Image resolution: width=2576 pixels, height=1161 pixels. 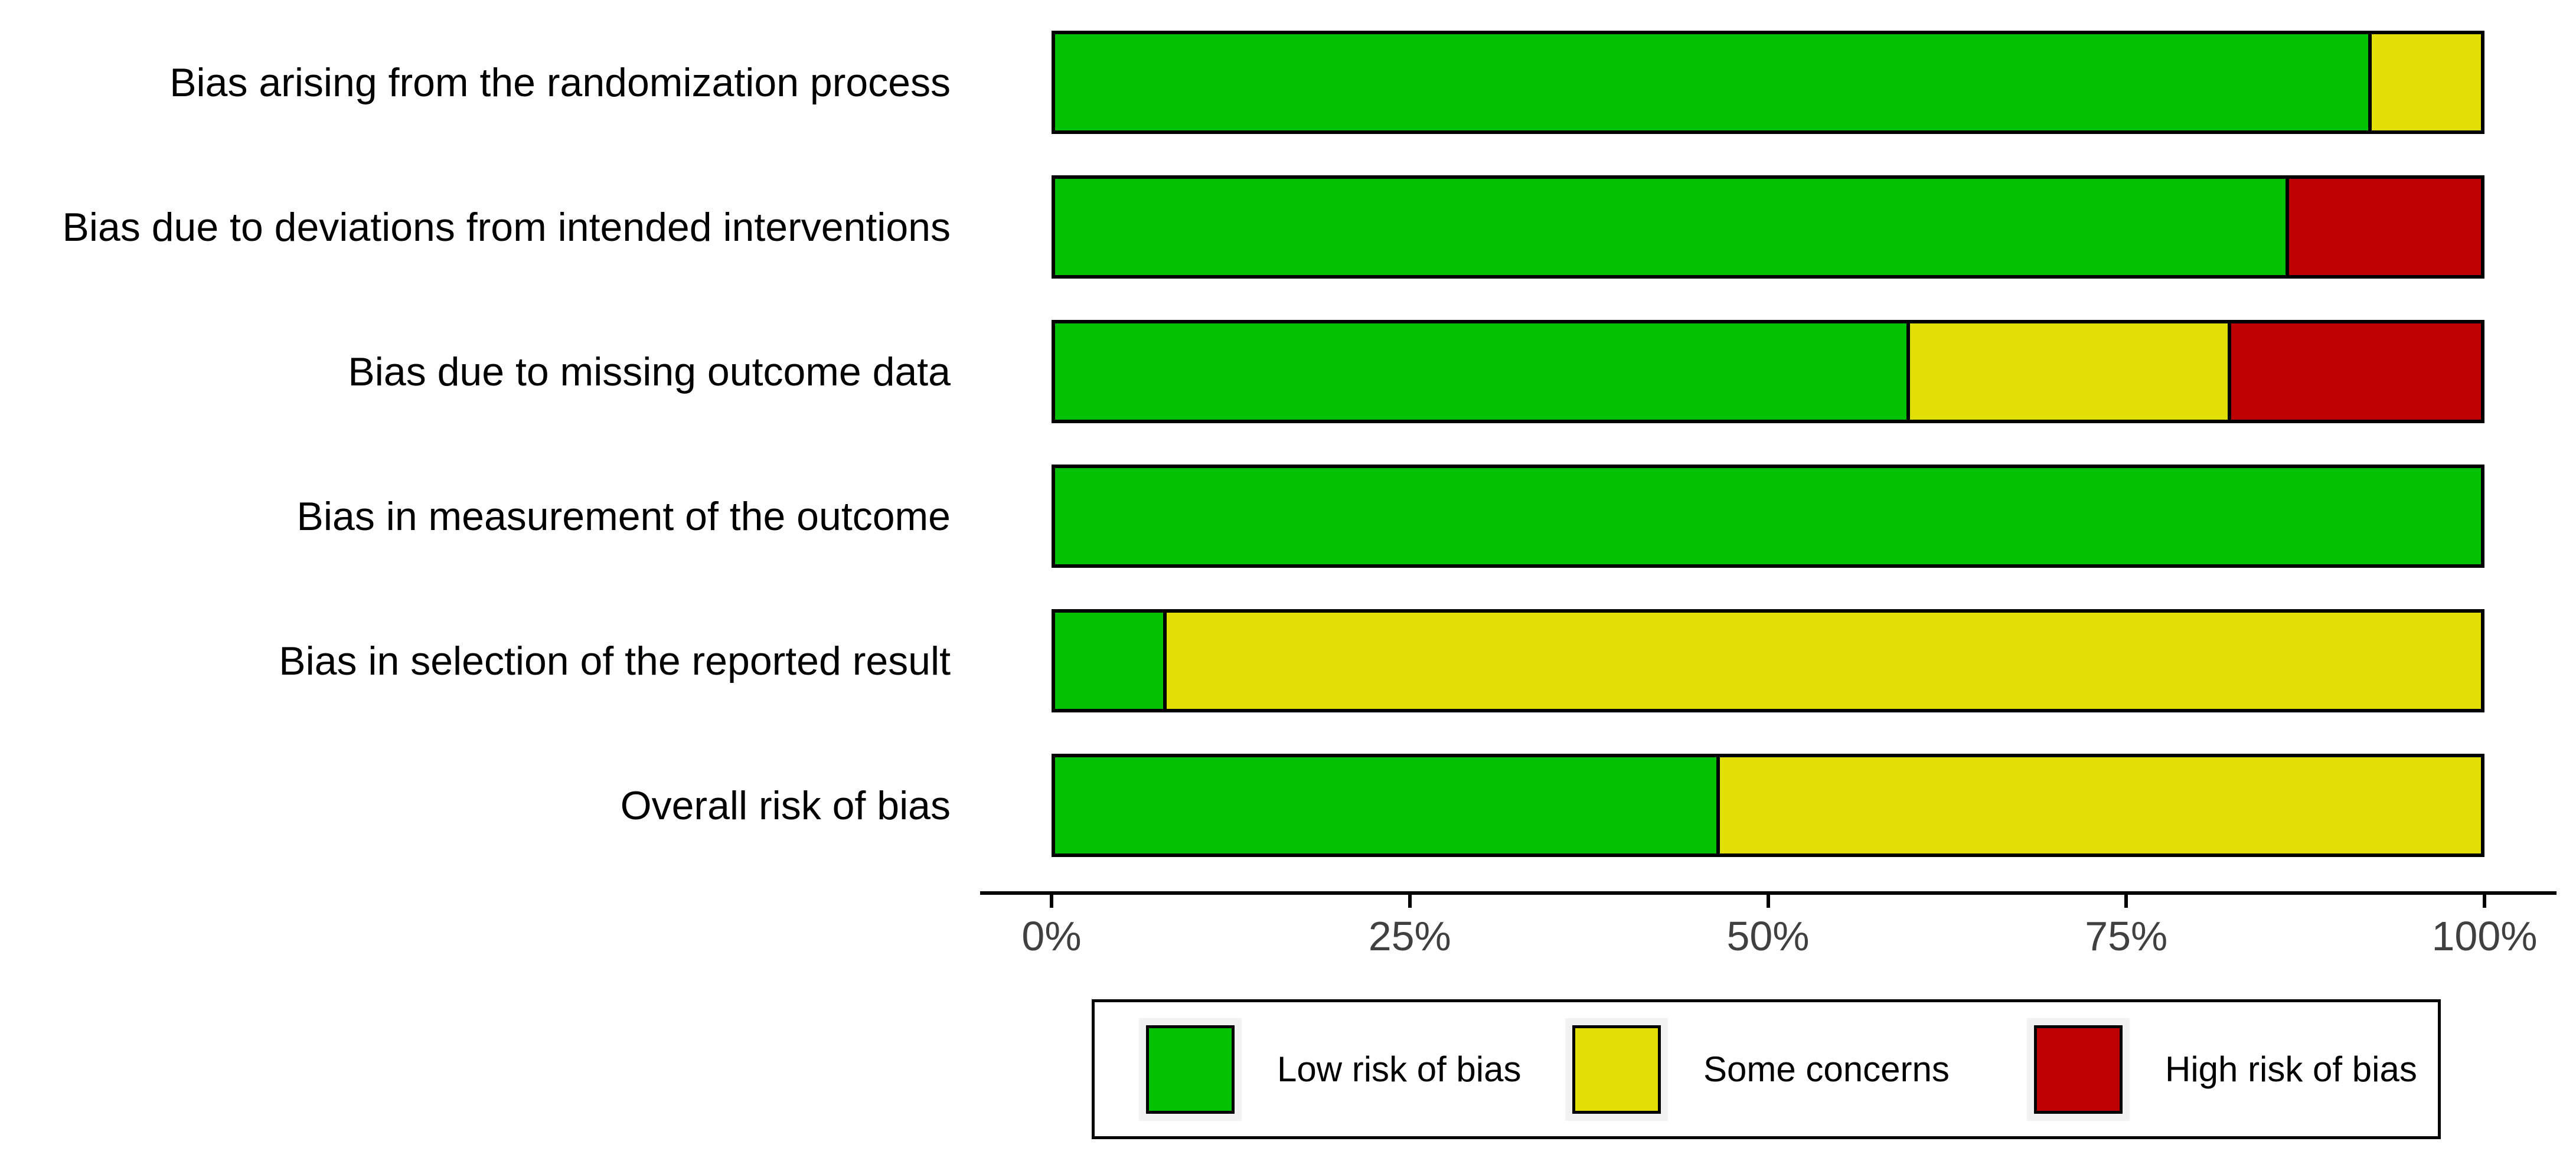 What do you see at coordinates (1768, 936) in the screenshot?
I see `x-axis-tick-label-50: 50%` at bounding box center [1768, 936].